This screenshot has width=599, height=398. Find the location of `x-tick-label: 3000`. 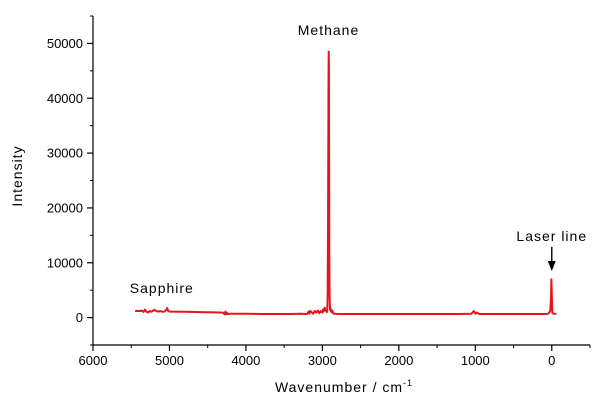

x-tick-label: 3000 is located at coordinates (322, 360).